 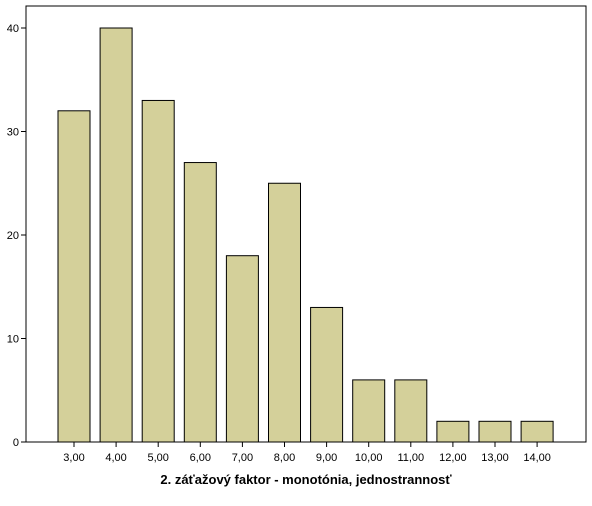 I want to click on x-tick-label: 12,00, so click(x=453, y=458).